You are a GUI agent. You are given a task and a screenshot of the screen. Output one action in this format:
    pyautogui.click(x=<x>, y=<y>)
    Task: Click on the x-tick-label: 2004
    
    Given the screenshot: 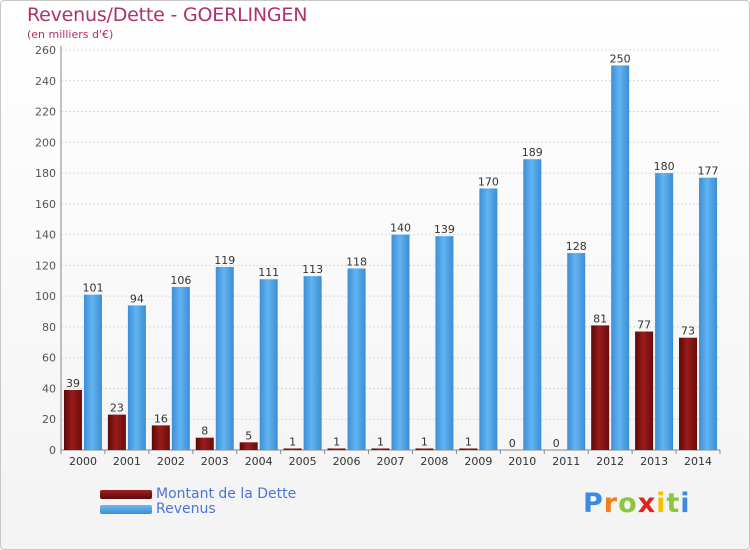 What is the action you would take?
    pyautogui.click(x=259, y=461)
    